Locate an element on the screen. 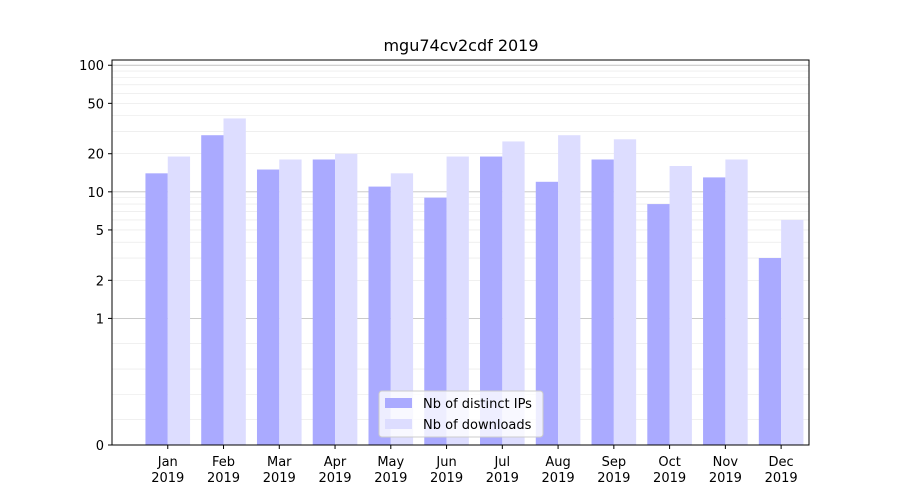 The height and width of the screenshot is (504, 900). y-tick-label: 20 is located at coordinates (95, 155).